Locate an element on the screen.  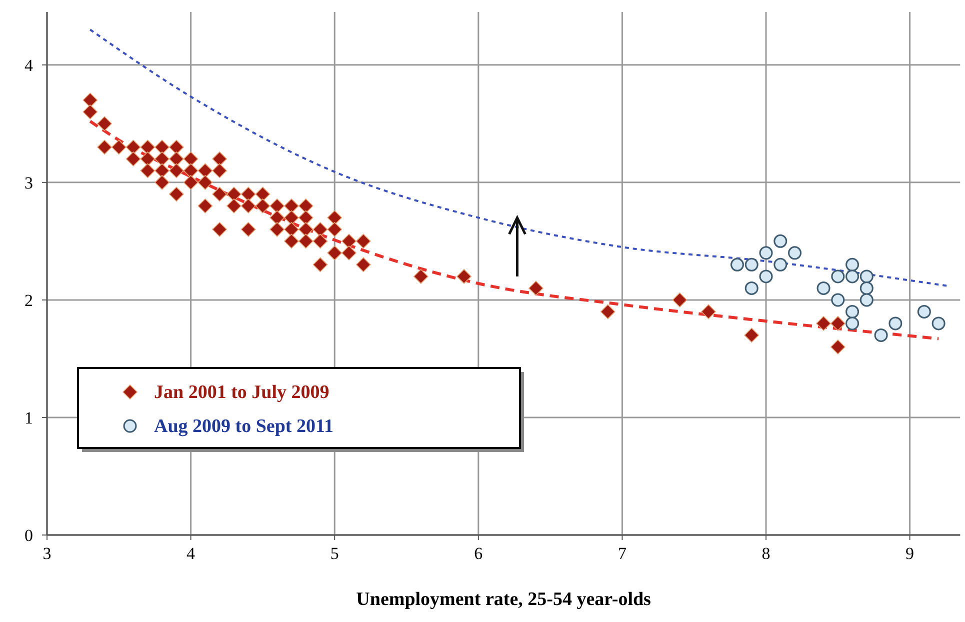
x-tick-label: 6 is located at coordinates (478, 553).